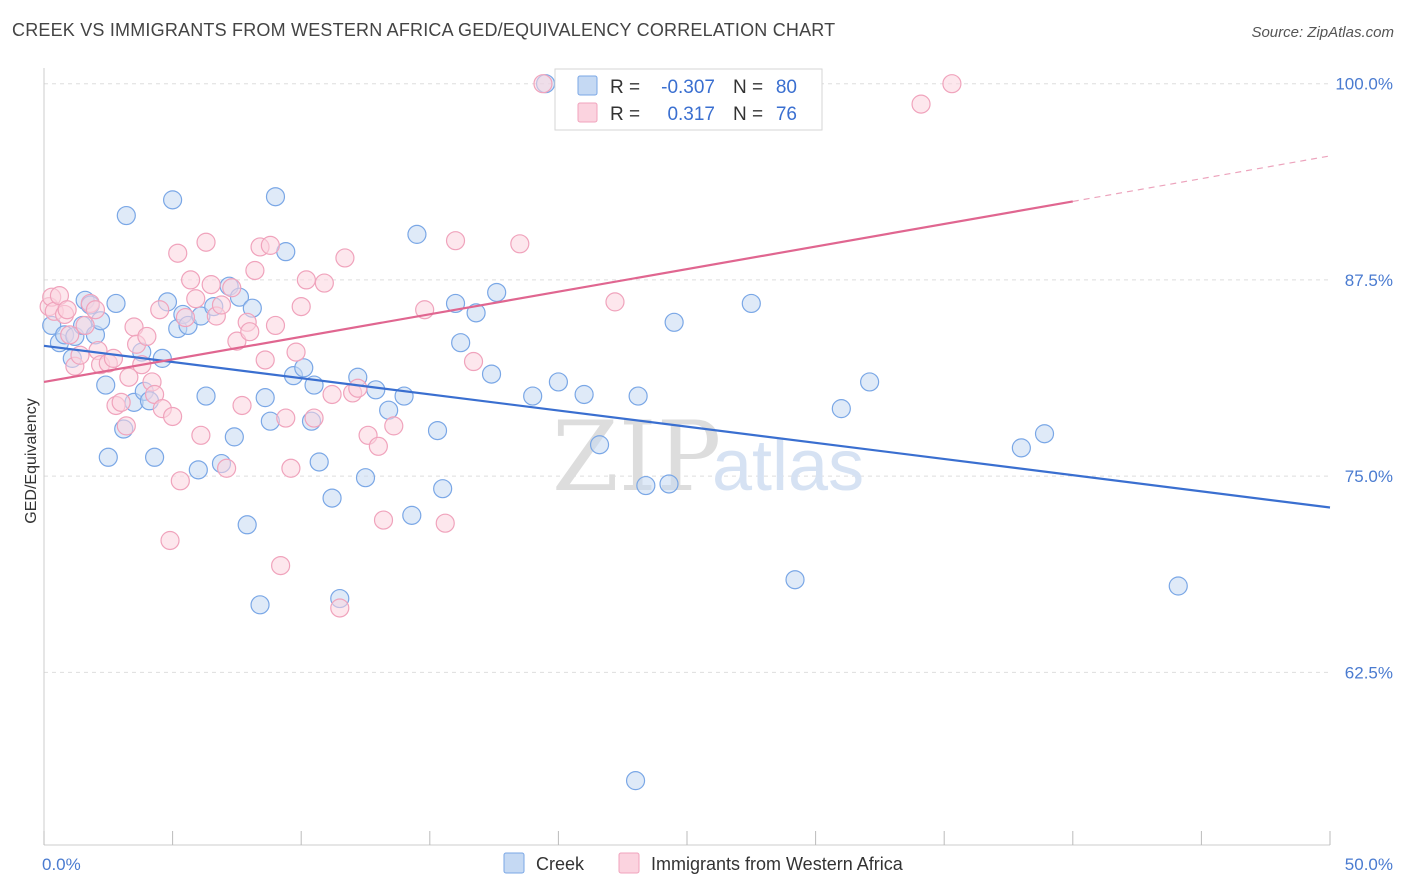 This screenshot has width=1406, height=892. What do you see at coordinates (587, 112) in the screenshot?
I see `legend-swatch-western-africa` at bounding box center [587, 112].